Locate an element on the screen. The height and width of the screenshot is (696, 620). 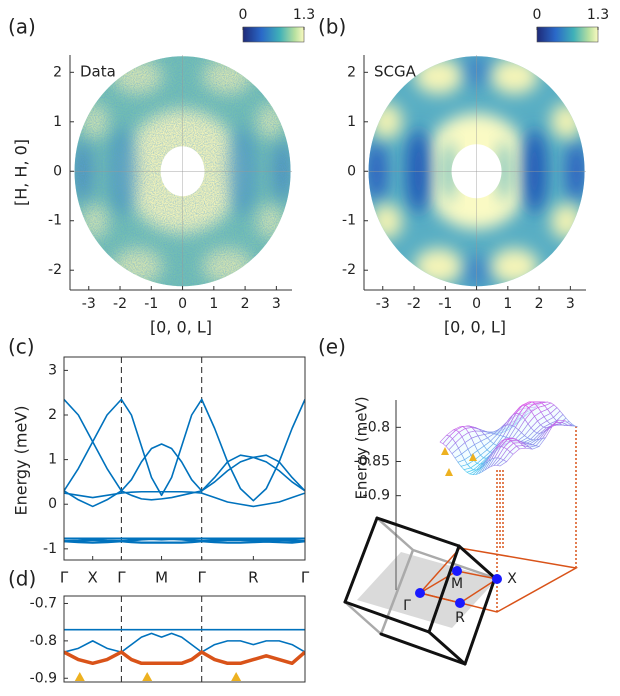
x-tick-label: M is located at coordinates (161, 578).